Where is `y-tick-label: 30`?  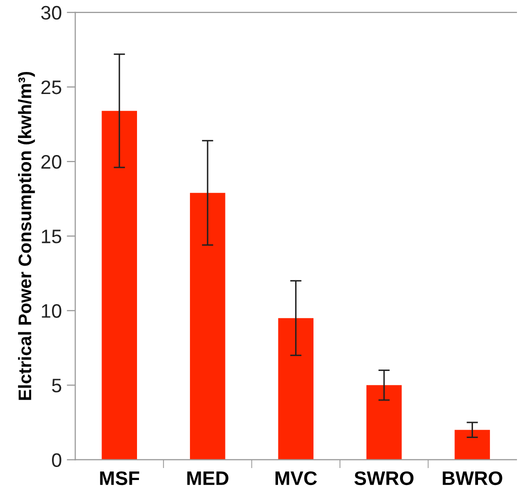 y-tick-label: 30 is located at coordinates (51, 13).